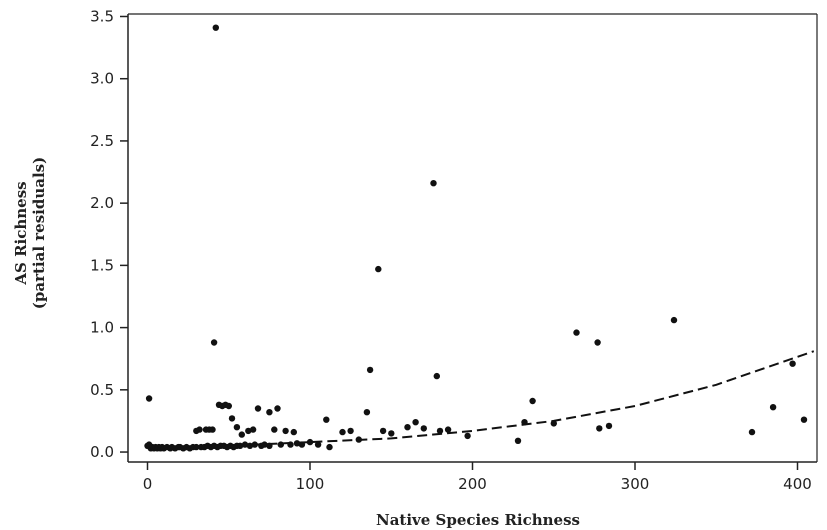 This screenshot has width=827, height=530. What do you see at coordinates (797, 484) in the screenshot?
I see `x-tick-label: 400` at bounding box center [797, 484].